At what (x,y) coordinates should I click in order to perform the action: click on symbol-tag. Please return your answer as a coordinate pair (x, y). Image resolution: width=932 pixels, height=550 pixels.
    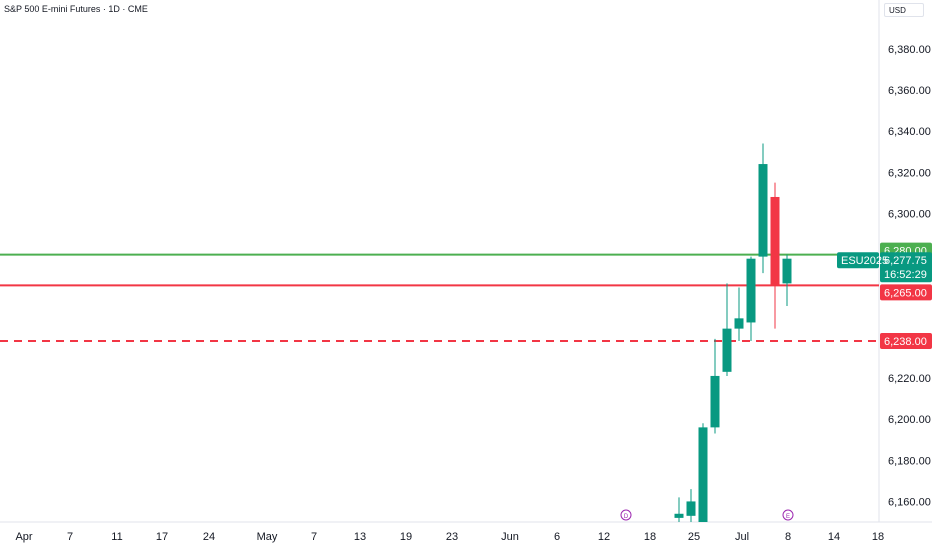
    Looking at the image, I should click on (858, 260).